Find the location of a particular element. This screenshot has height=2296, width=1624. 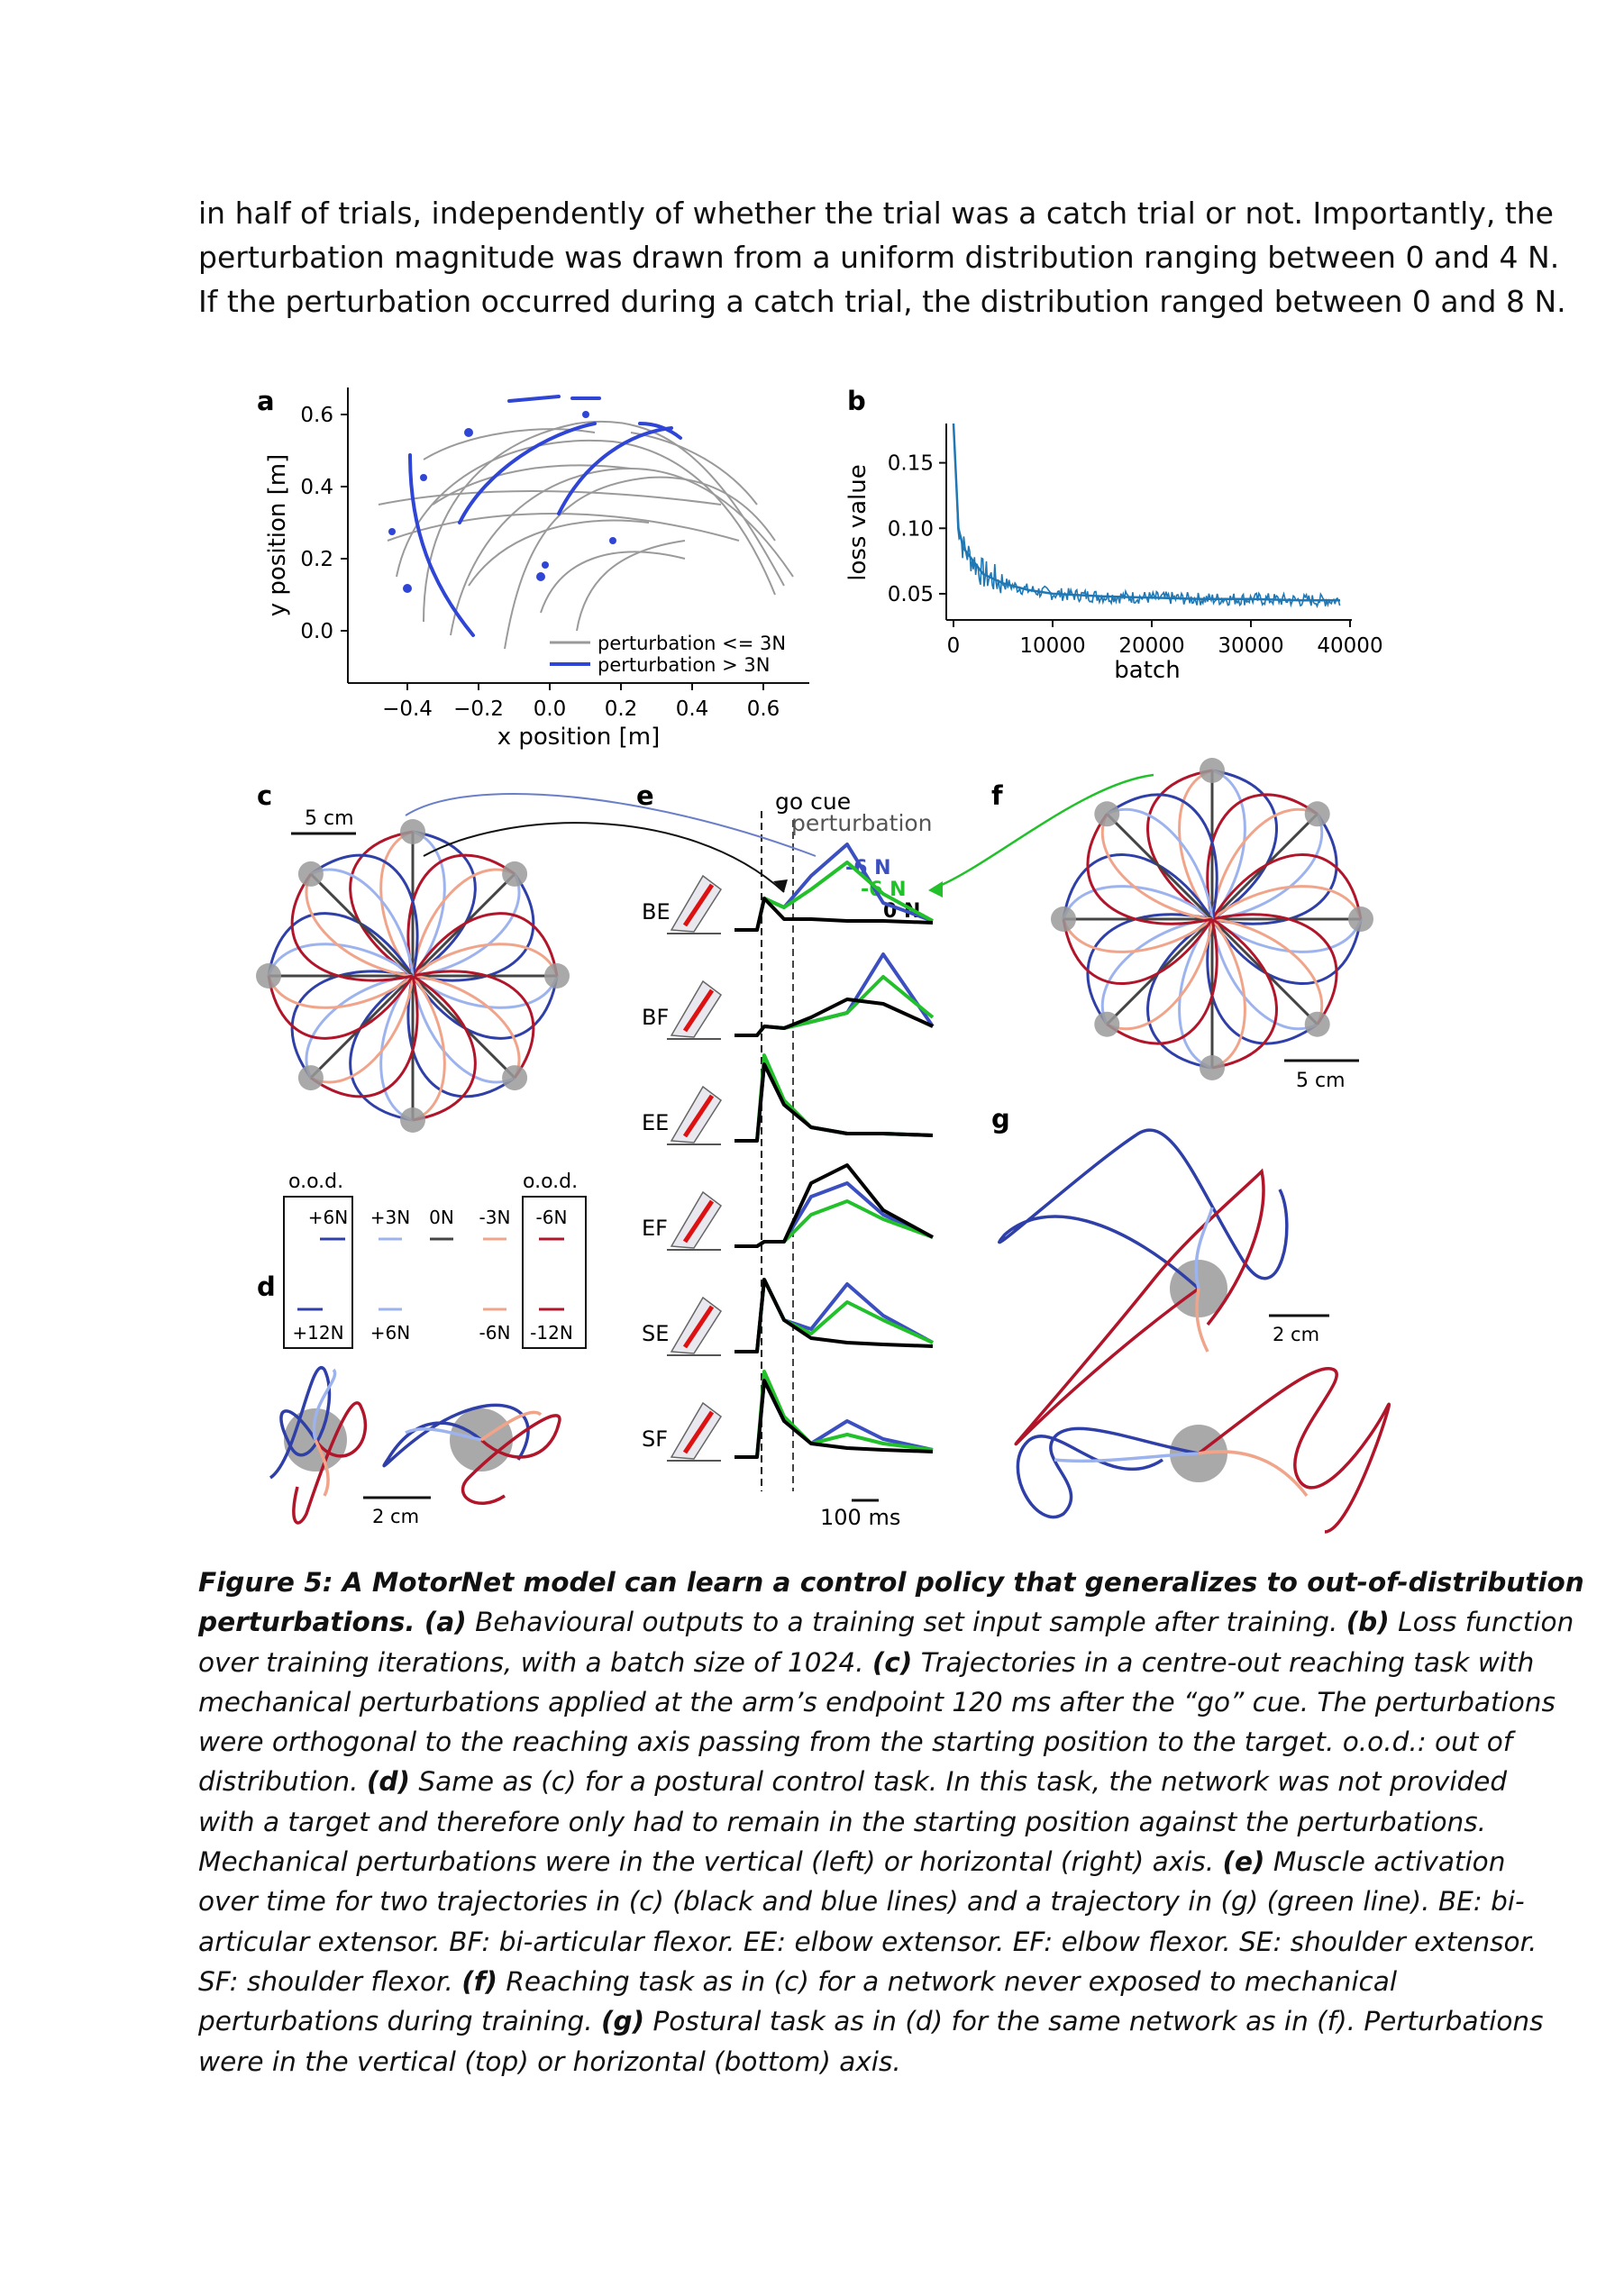

arrow-c-to-e-black is located at coordinates (604, 858).